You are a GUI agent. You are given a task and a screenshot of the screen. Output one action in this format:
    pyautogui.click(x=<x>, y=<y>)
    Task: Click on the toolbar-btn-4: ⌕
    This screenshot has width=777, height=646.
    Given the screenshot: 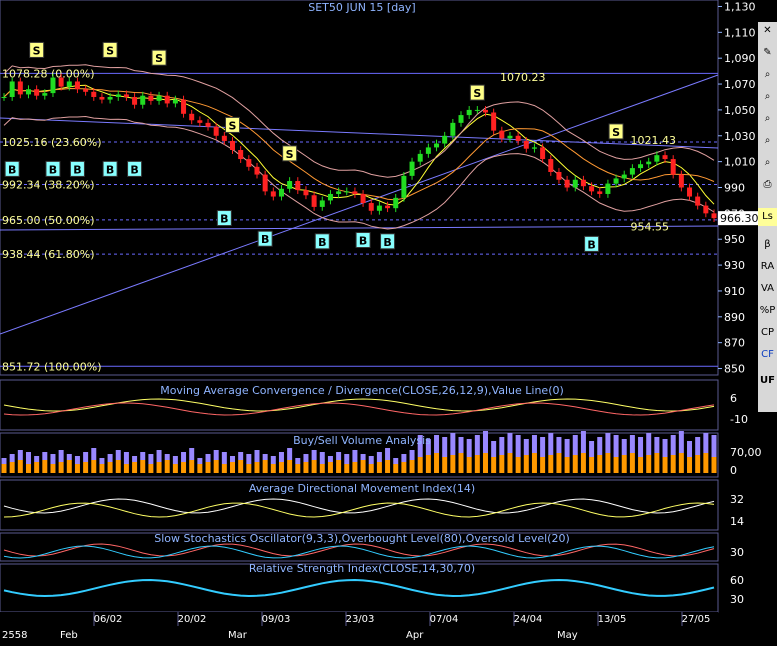 What is the action you would take?
    pyautogui.click(x=767, y=96)
    